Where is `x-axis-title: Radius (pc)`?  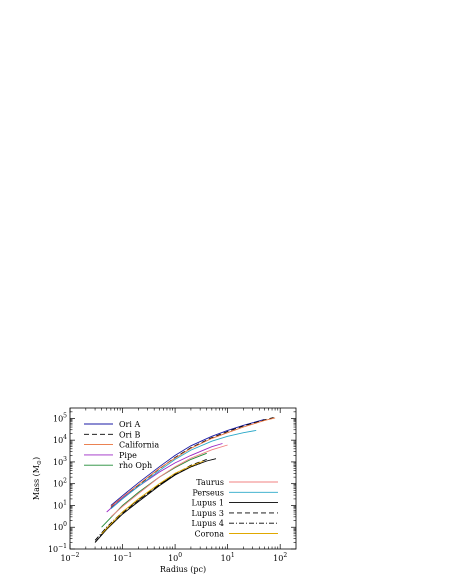
x-axis-title: Radius (pc) is located at coordinates (183, 569).